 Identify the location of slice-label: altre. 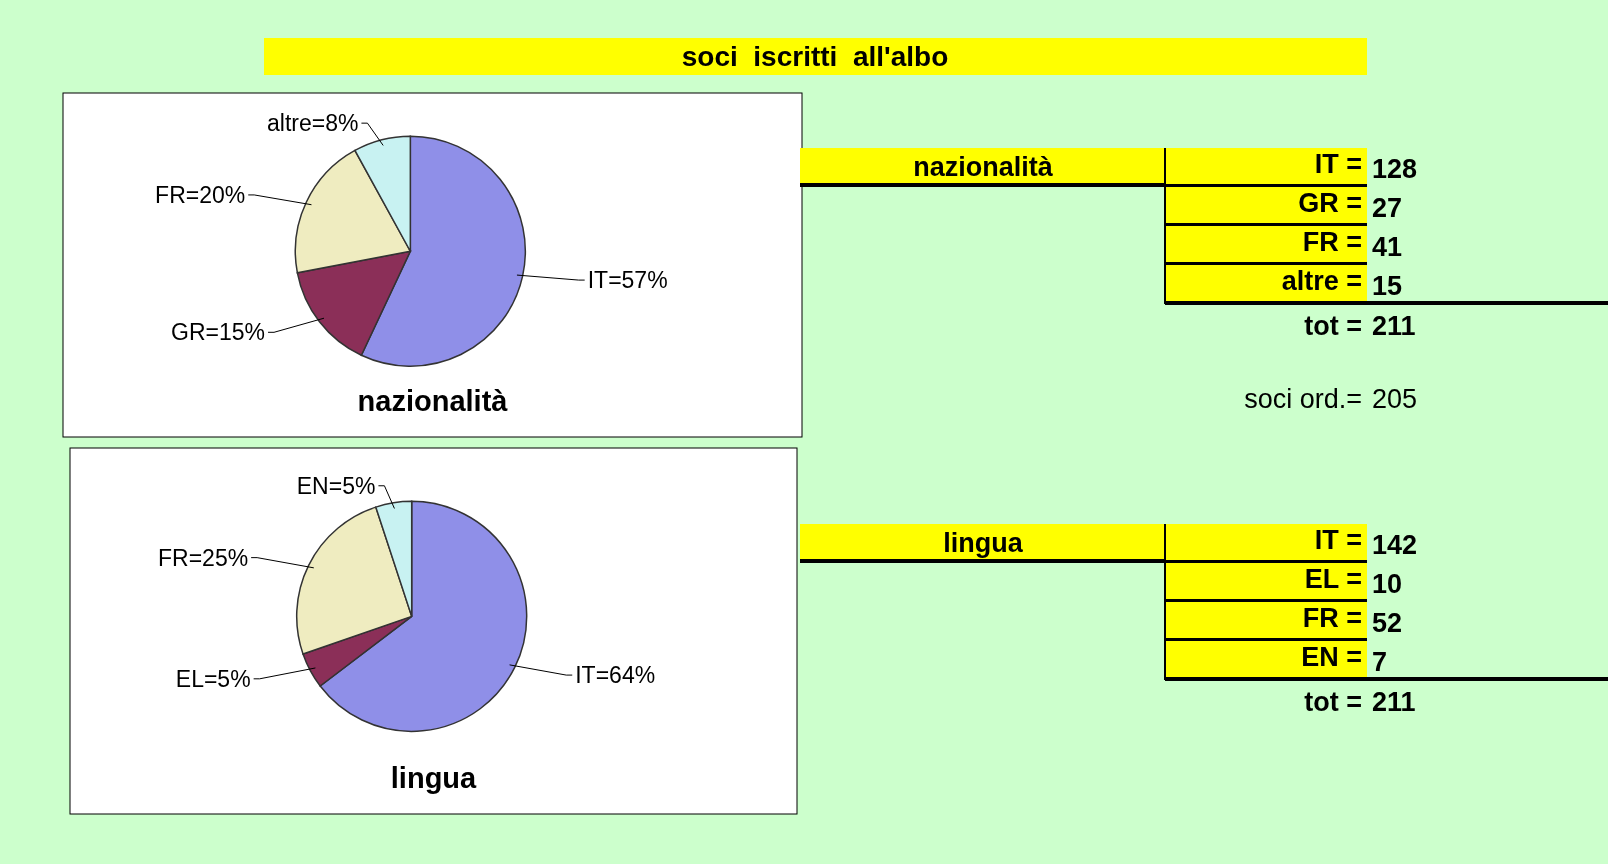
(289, 123).